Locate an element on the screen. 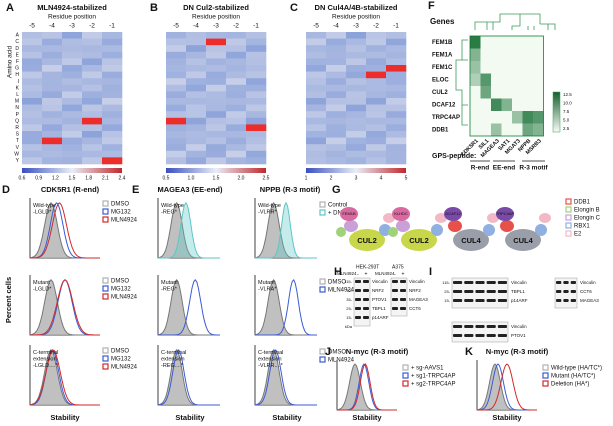 This screenshot has height=426, width=613. gene-label: ELOC is located at coordinates (440, 80).